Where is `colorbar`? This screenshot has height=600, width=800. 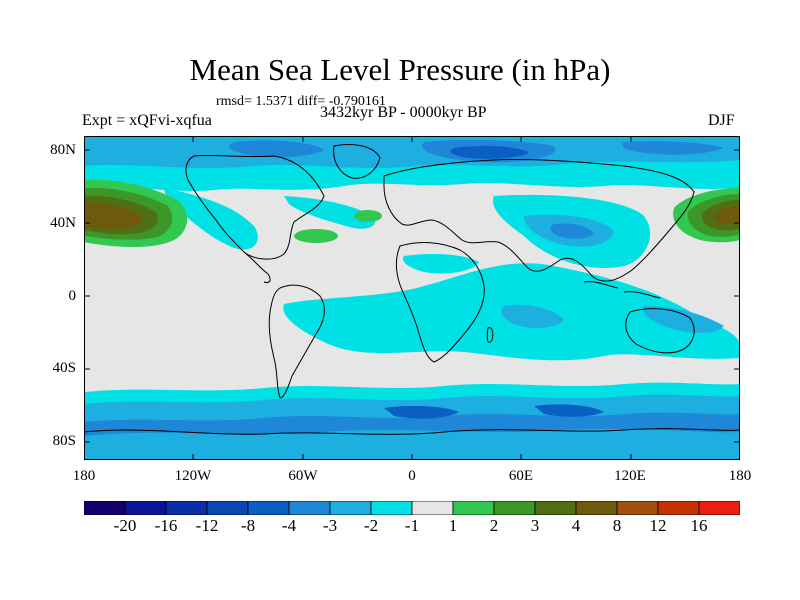
colorbar is located at coordinates (412, 508).